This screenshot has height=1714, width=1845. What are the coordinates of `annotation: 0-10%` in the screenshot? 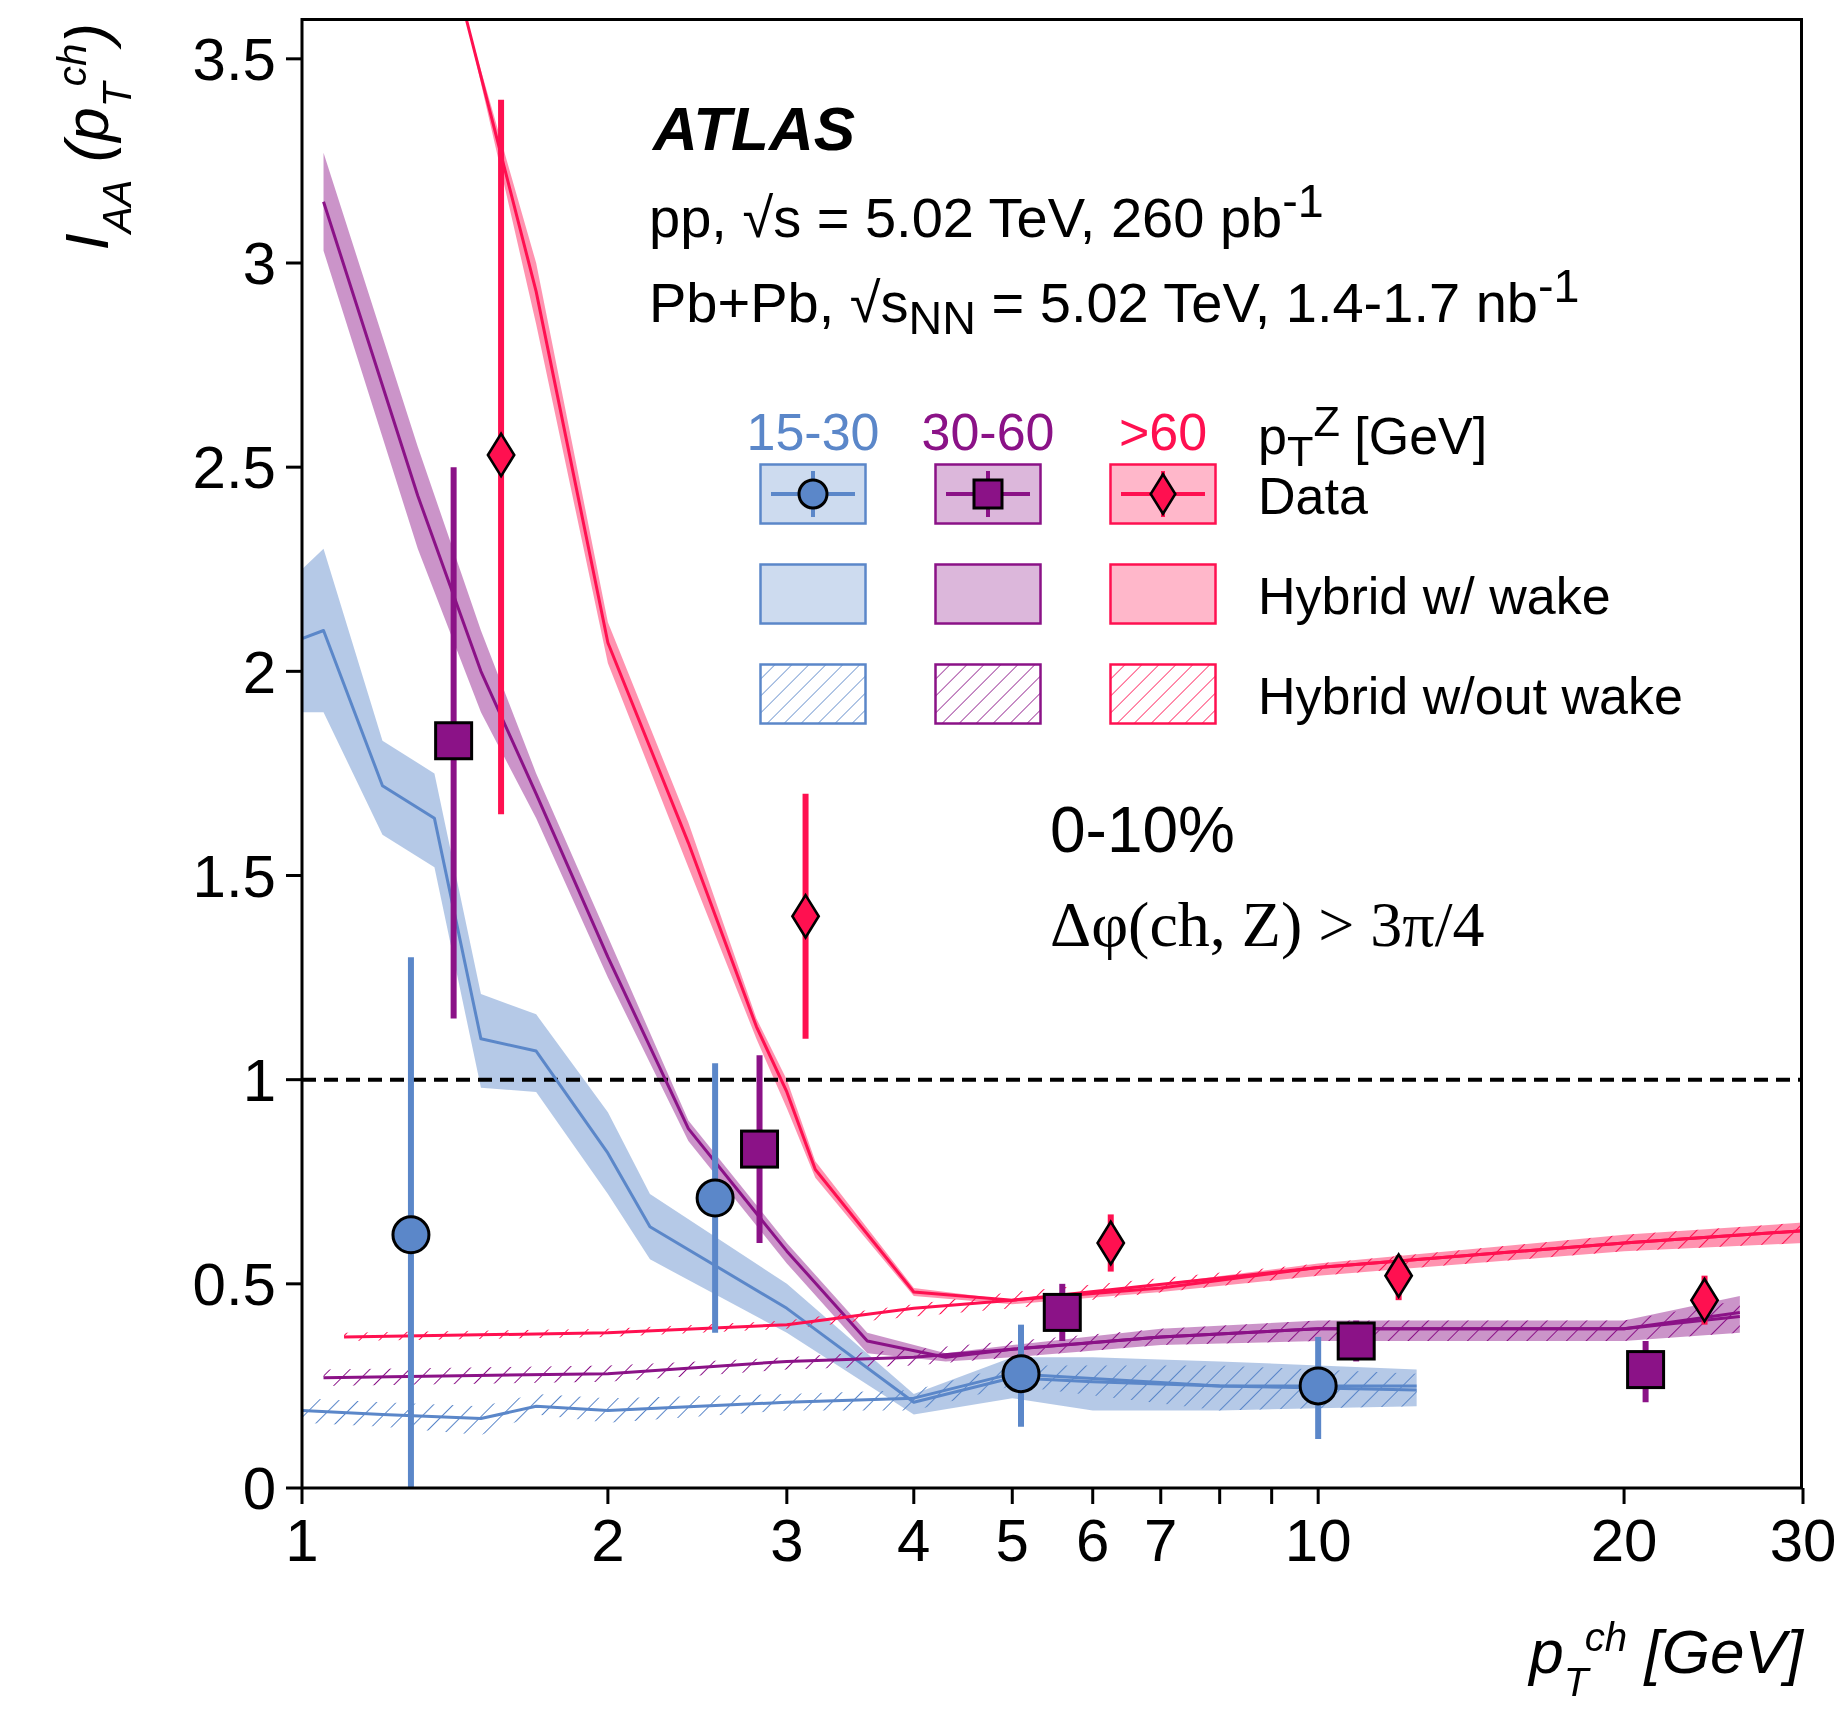 It's located at (1142, 830).